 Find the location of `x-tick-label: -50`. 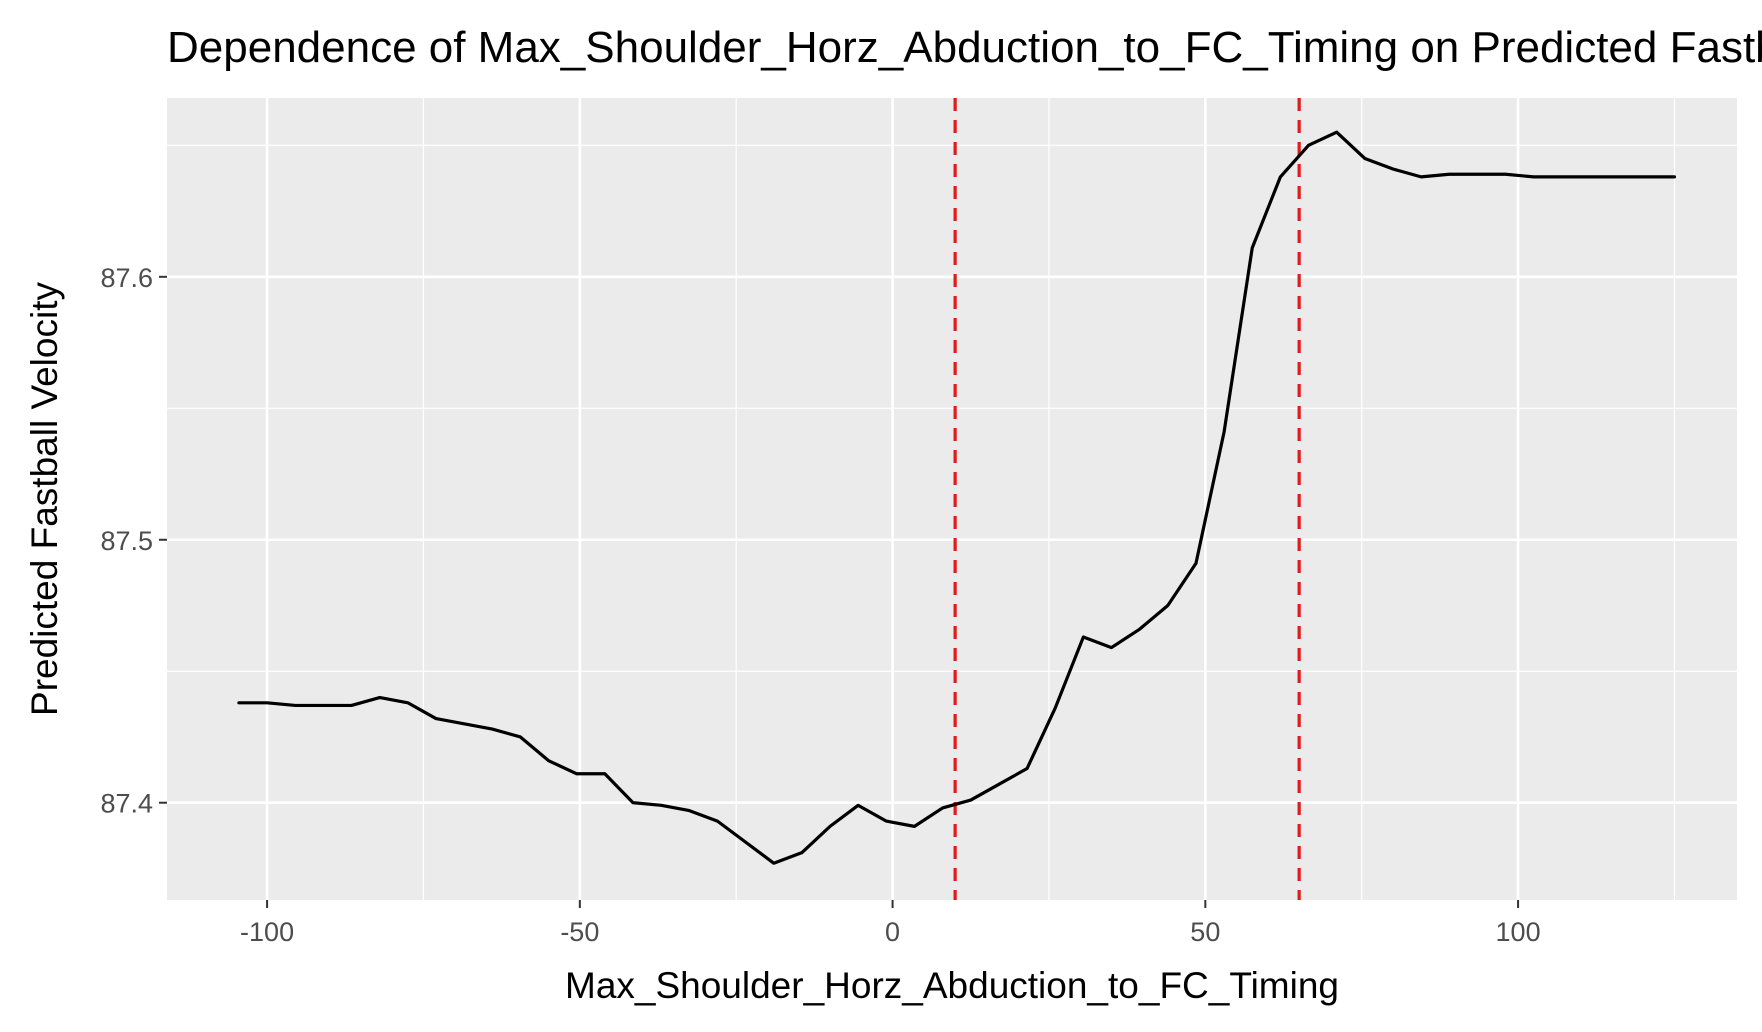

x-tick-label: -50 is located at coordinates (579, 932).